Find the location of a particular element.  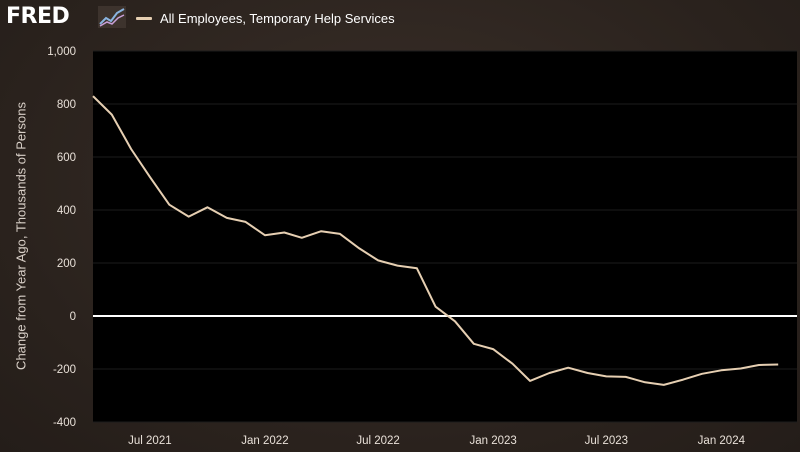

x-tick-label: Jul 2022 is located at coordinates (377, 441).